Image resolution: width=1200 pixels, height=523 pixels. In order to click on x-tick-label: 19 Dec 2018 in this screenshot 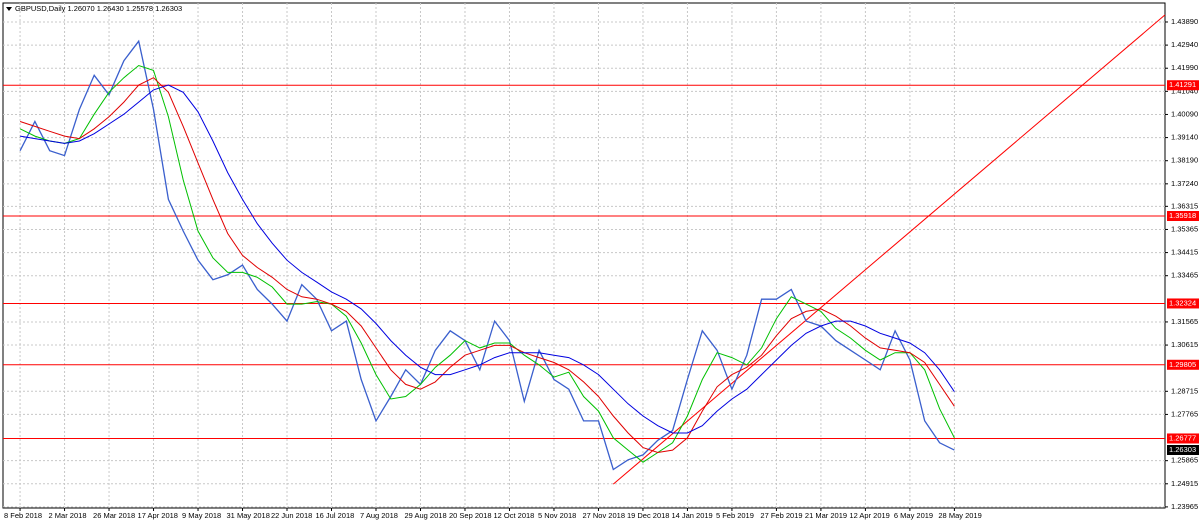, I will do `click(648, 515)`.